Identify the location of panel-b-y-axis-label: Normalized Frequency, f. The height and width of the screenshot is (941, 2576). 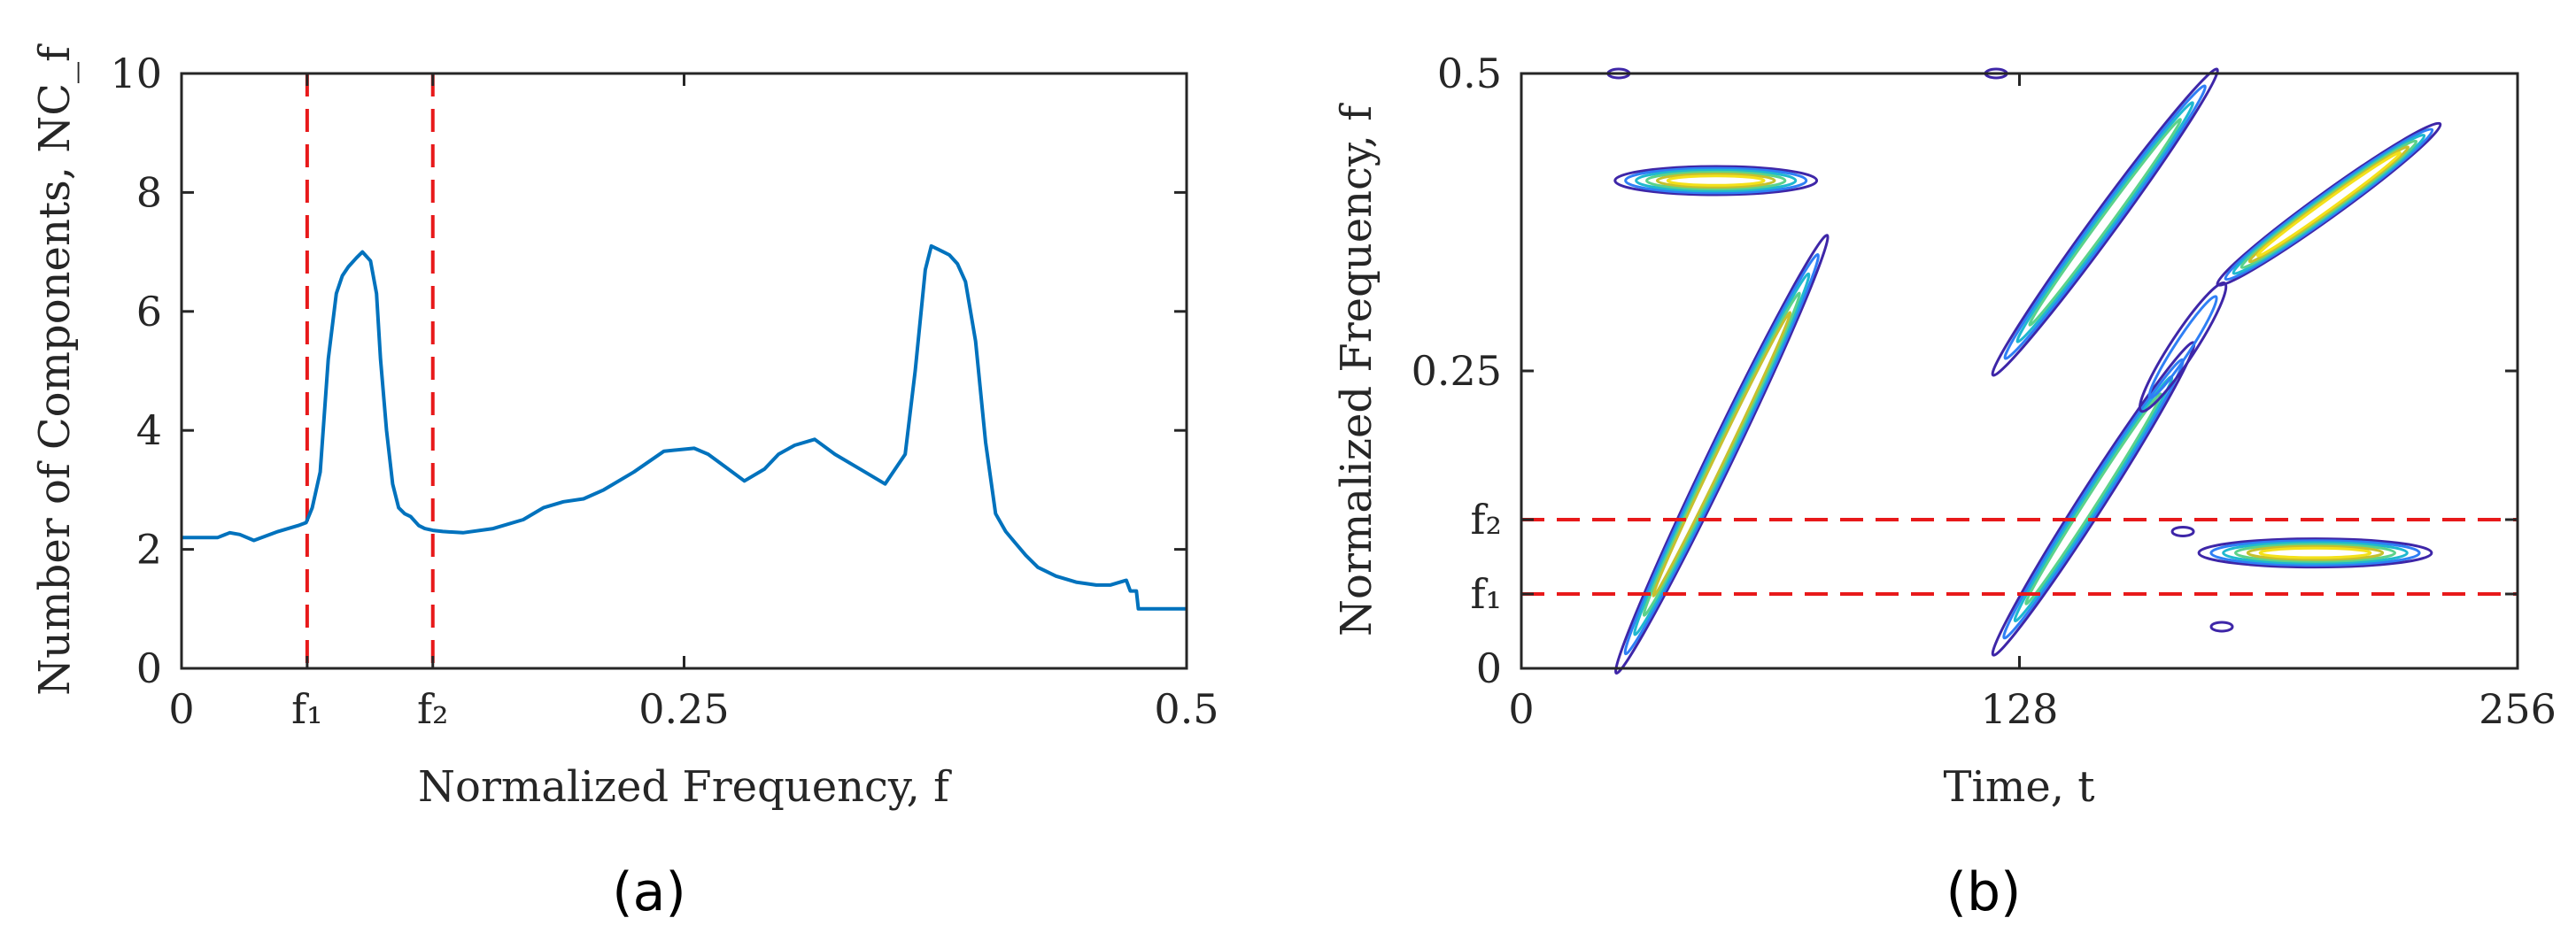
(1356, 369).